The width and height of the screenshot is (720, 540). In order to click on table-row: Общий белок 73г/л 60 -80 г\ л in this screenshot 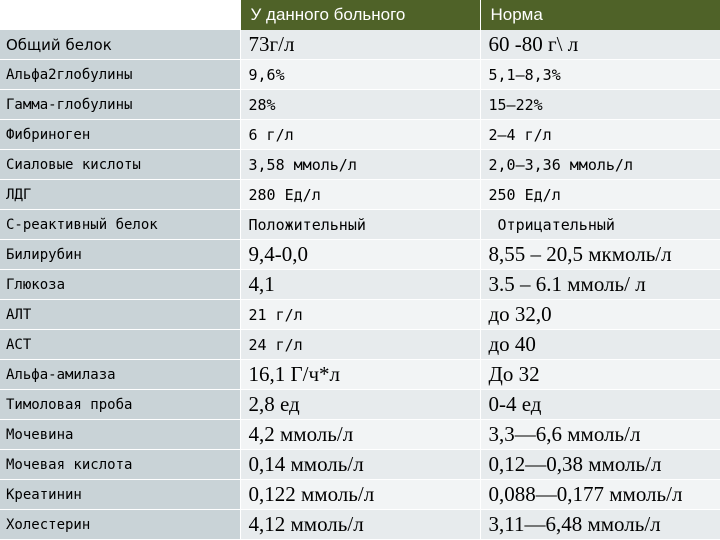, I will do `click(360, 45)`.